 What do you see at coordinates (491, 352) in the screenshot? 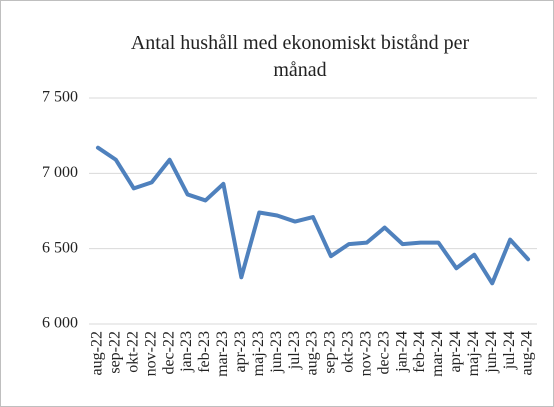
I see `x-tick-label: jun-24` at bounding box center [491, 352].